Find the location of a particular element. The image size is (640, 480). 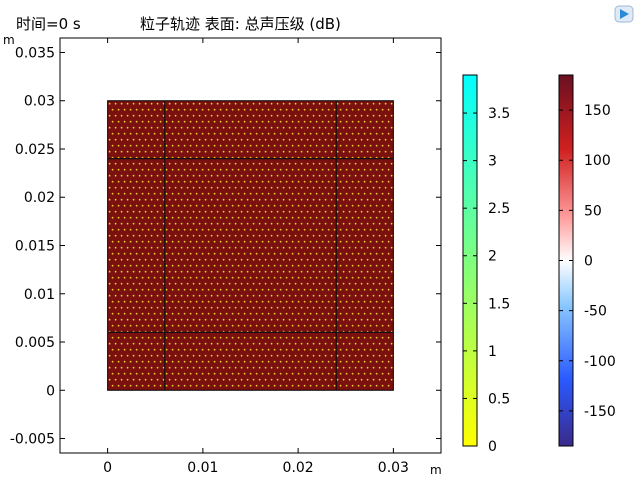

x-tick-label: 0.03 is located at coordinates (393, 468).